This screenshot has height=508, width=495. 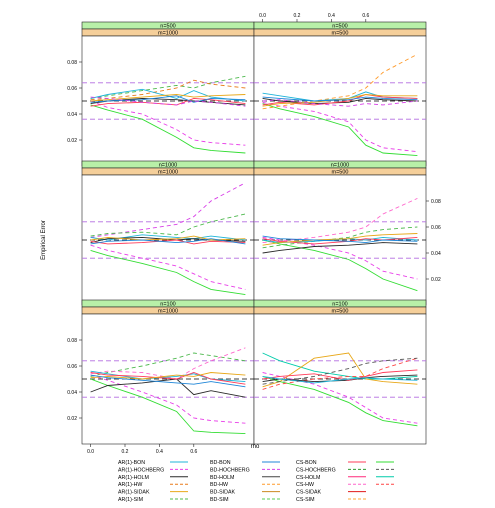 I want to click on legend-item: BD-BON, so click(x=245, y=463).